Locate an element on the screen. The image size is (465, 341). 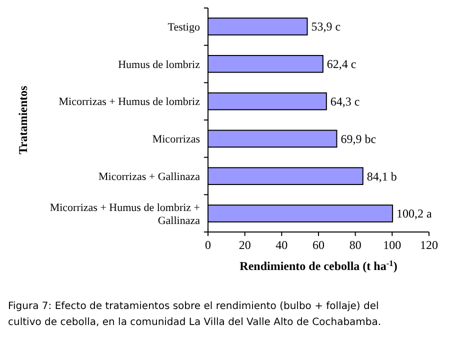
y-tick-label: Humus de lombriz is located at coordinates (159, 64).